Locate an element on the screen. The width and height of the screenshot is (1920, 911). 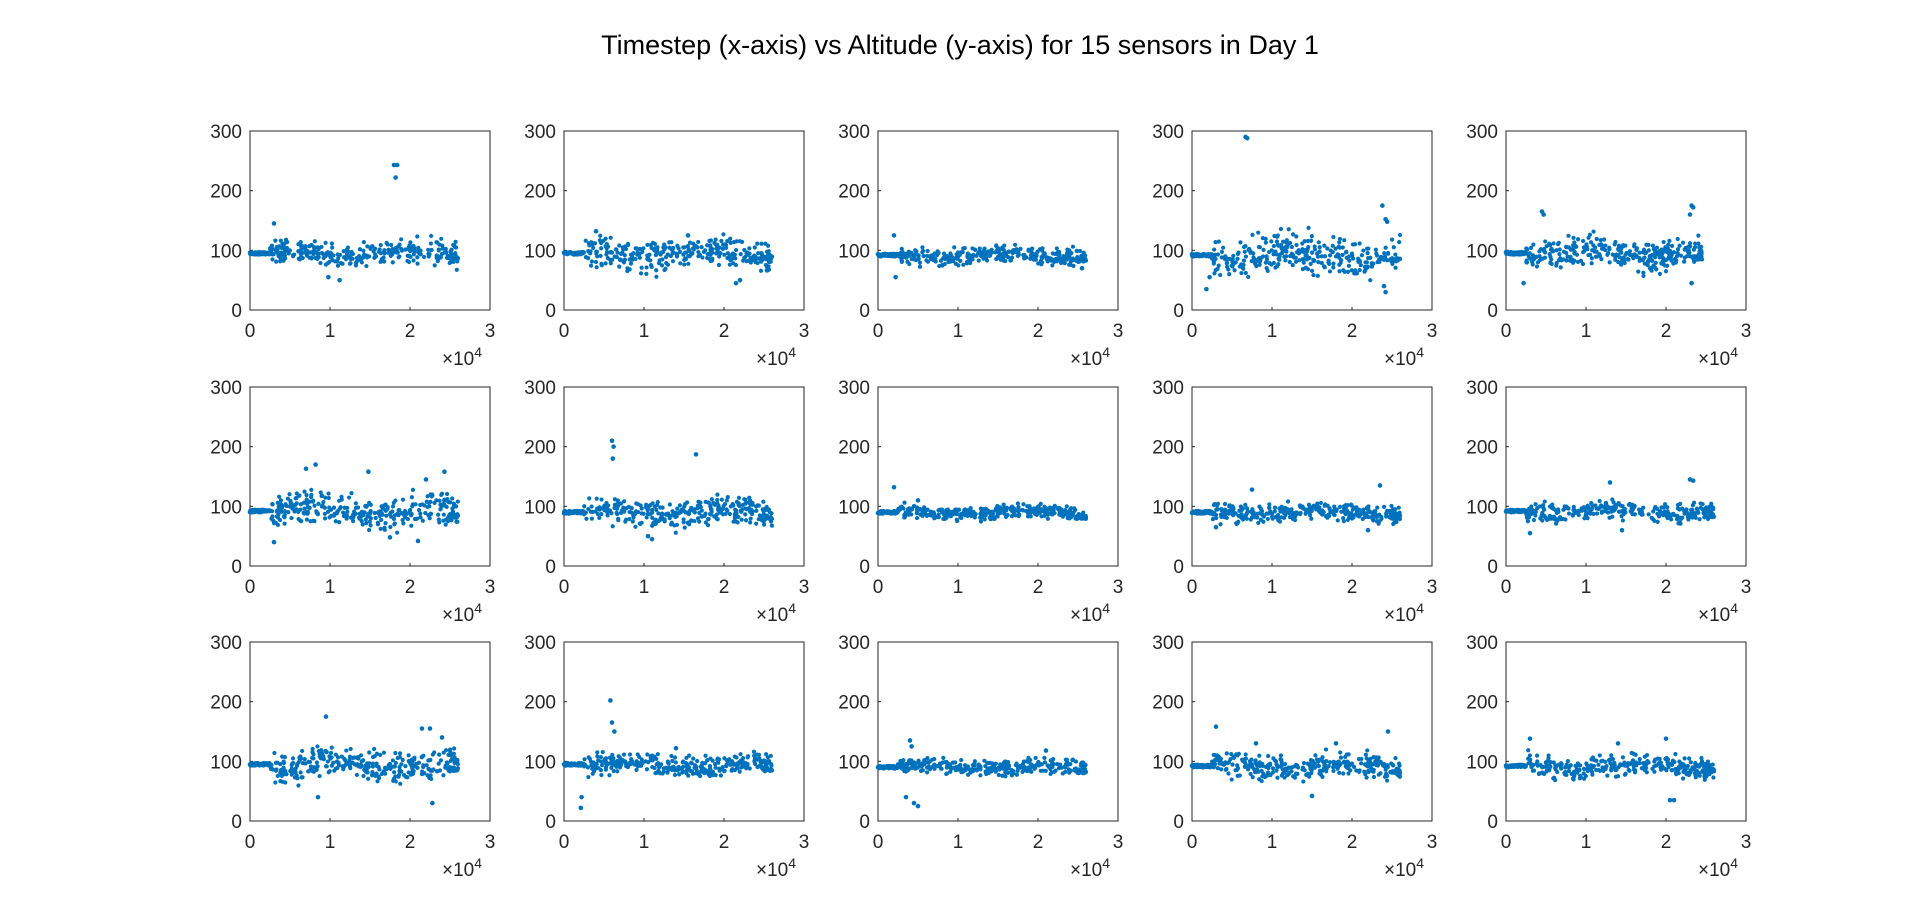
y-tick-label: 200 is located at coordinates (1482, 192).